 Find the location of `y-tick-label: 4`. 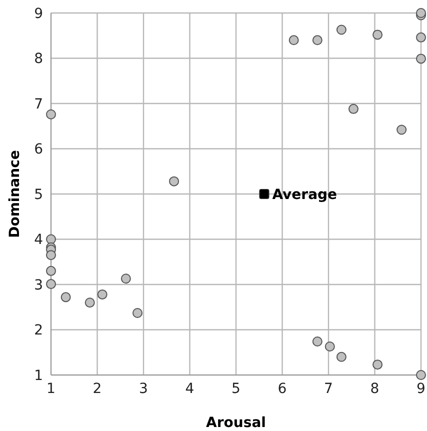

y-tick-label: 4 is located at coordinates (39, 240).